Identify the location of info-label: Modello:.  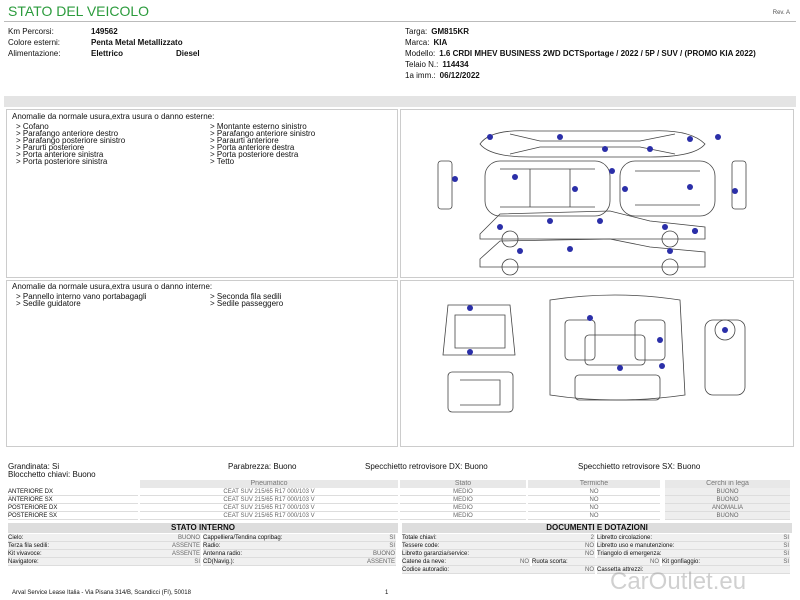
(420, 53).